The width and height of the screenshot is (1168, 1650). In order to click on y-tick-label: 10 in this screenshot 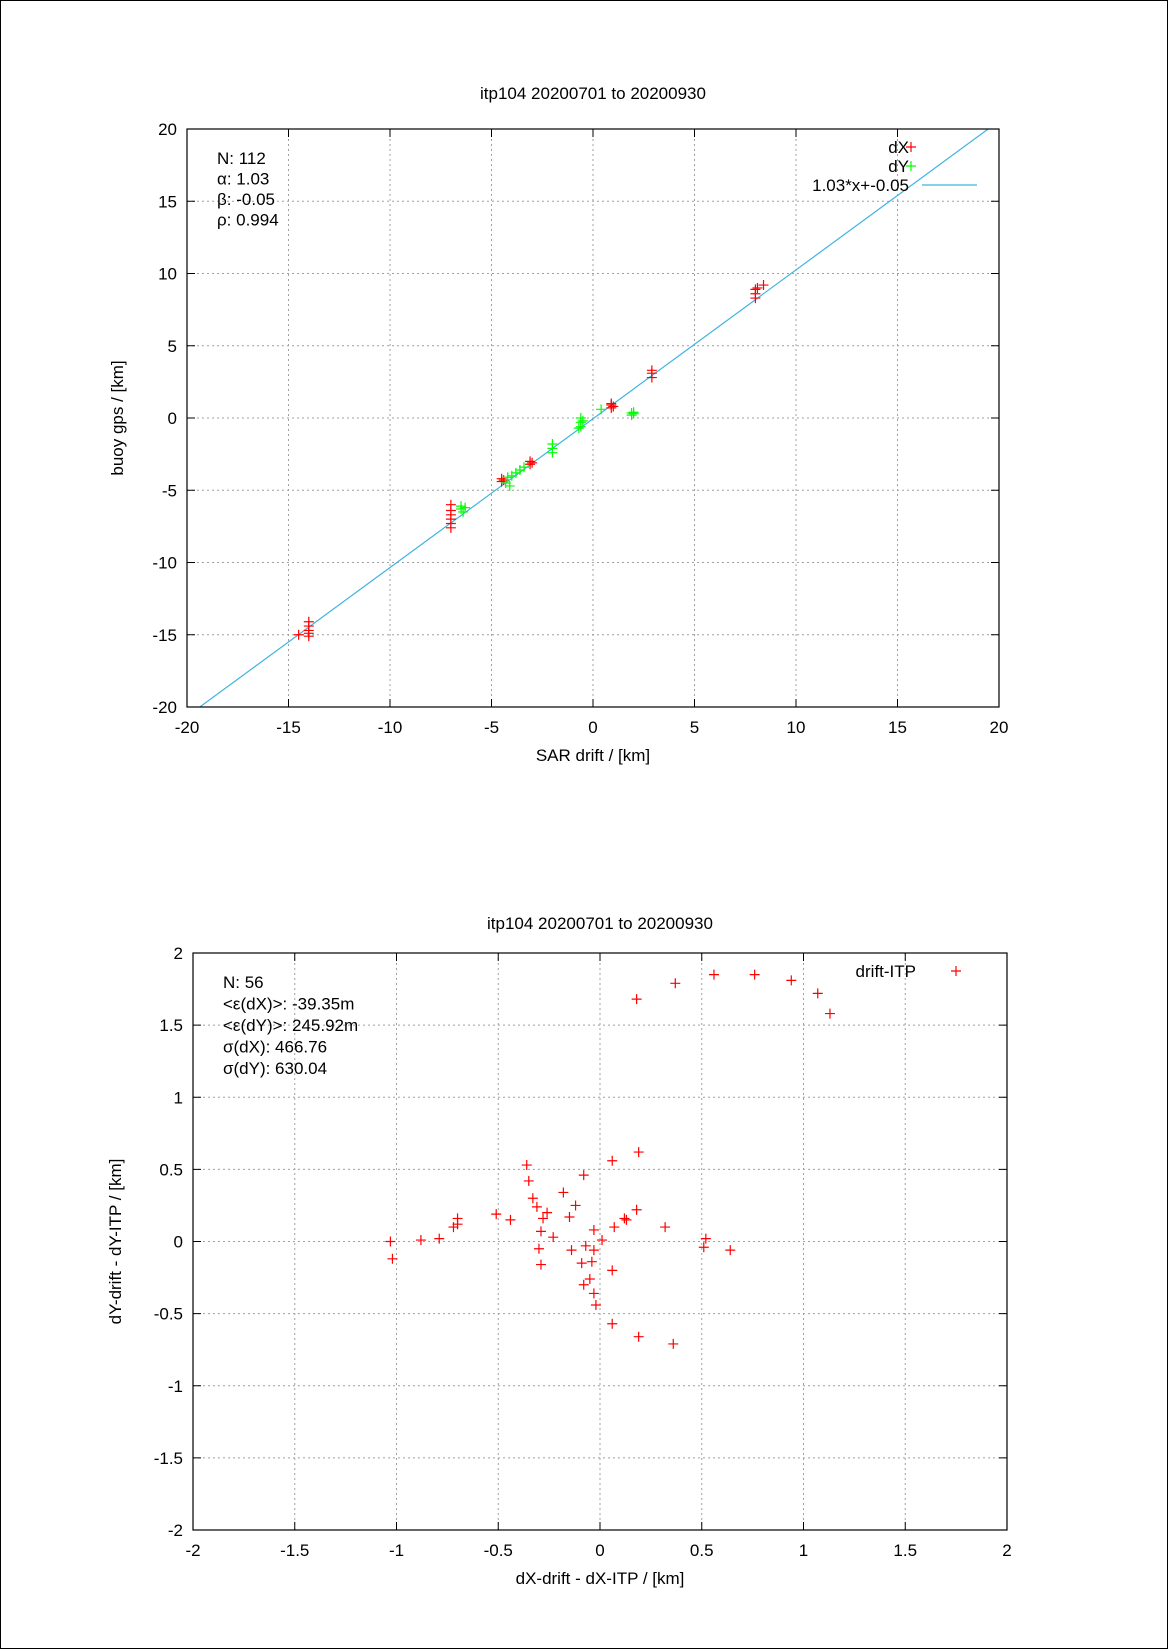, I will do `click(167, 274)`.